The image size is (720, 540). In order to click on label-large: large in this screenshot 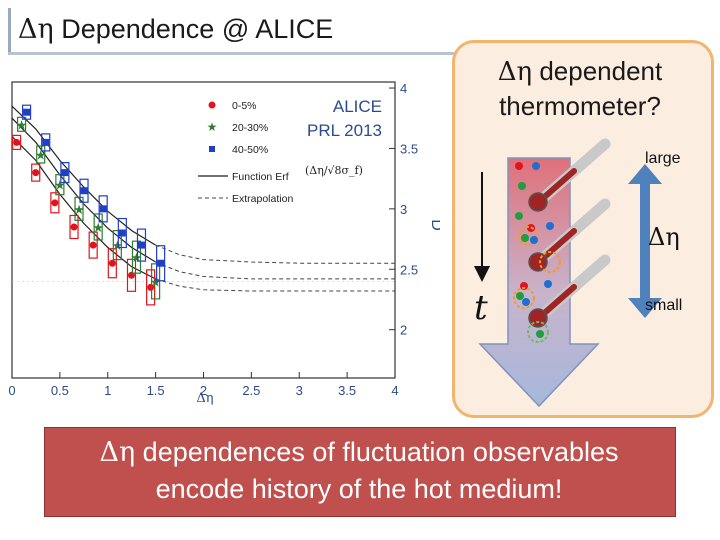, I will do `click(663, 158)`.